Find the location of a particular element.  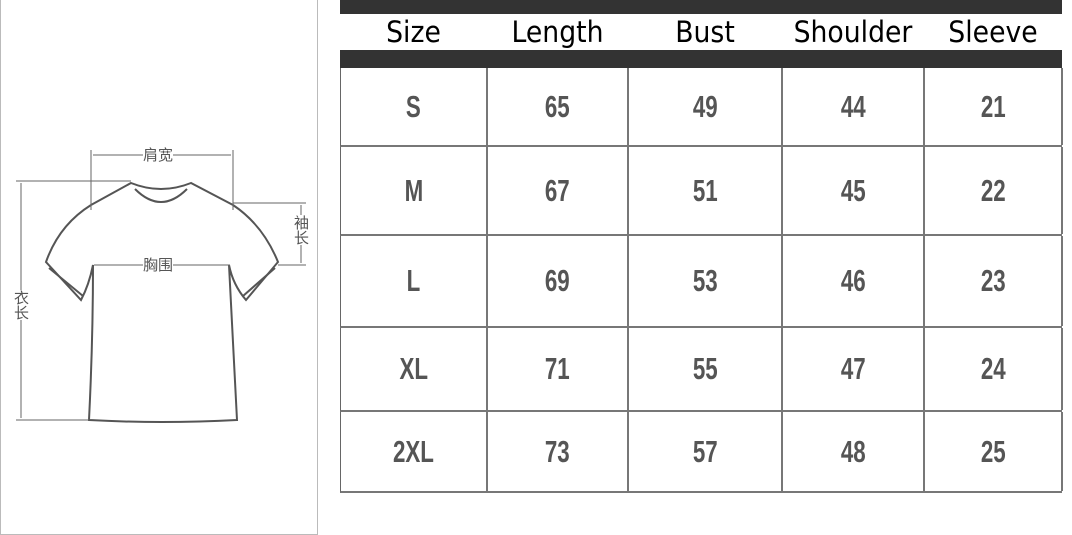

table-cell: S is located at coordinates (414, 106).